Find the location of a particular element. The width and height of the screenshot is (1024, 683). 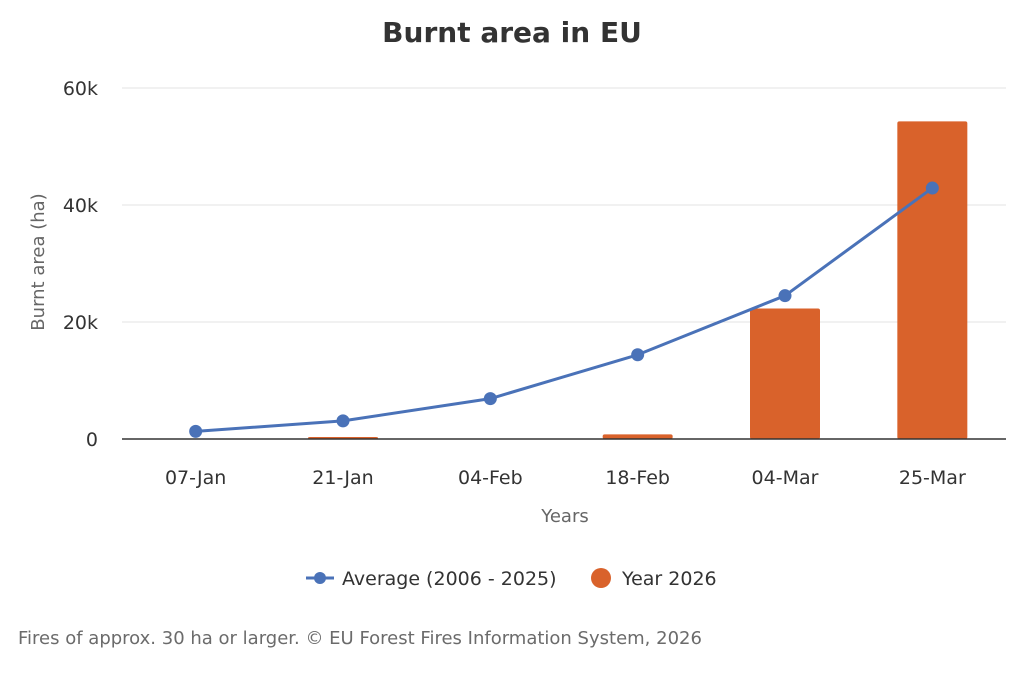

y-tick-label: 40k is located at coordinates (80, 206).